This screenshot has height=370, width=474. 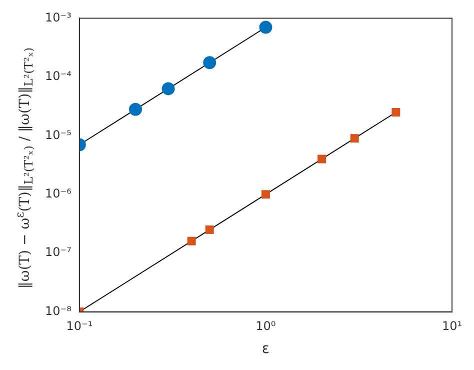 I want to click on x-tick-label: 10¹, so click(x=452, y=326).